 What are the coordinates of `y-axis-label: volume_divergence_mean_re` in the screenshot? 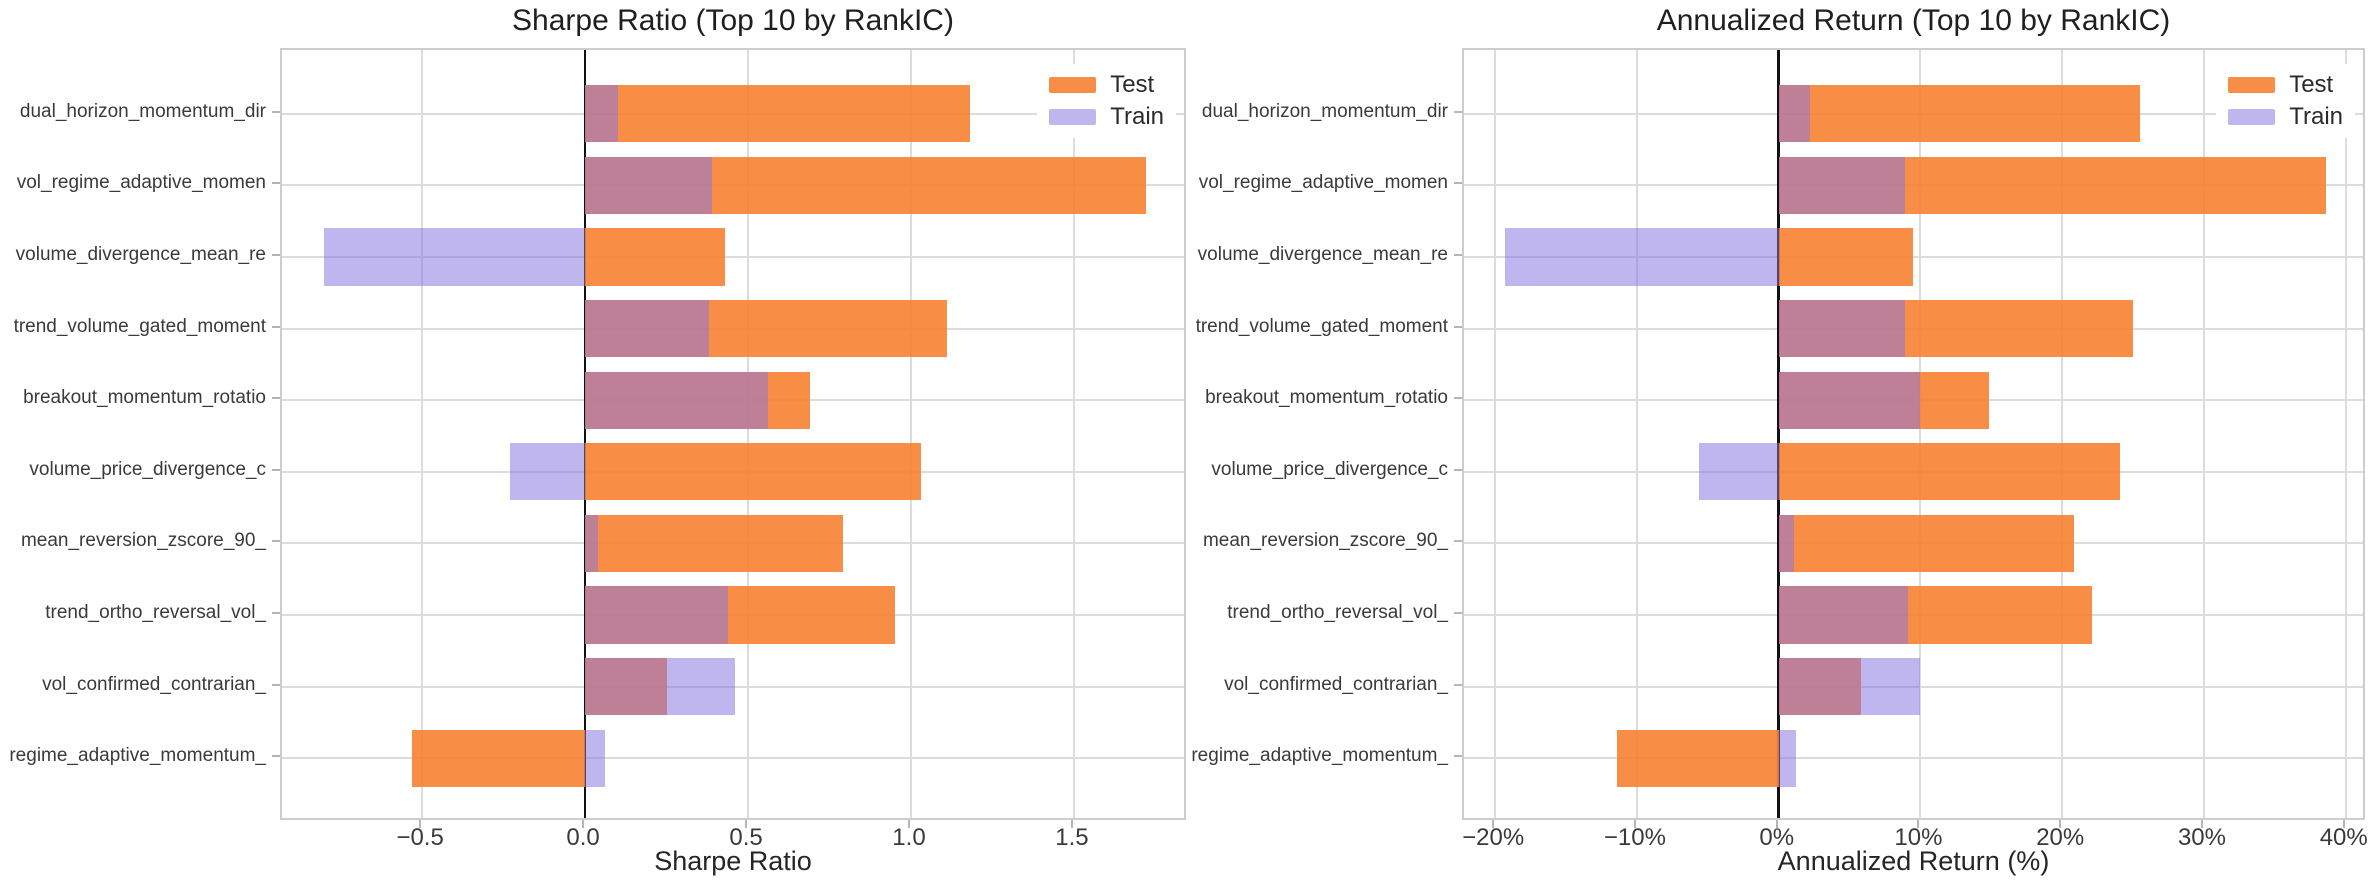 It's located at (1322, 254).